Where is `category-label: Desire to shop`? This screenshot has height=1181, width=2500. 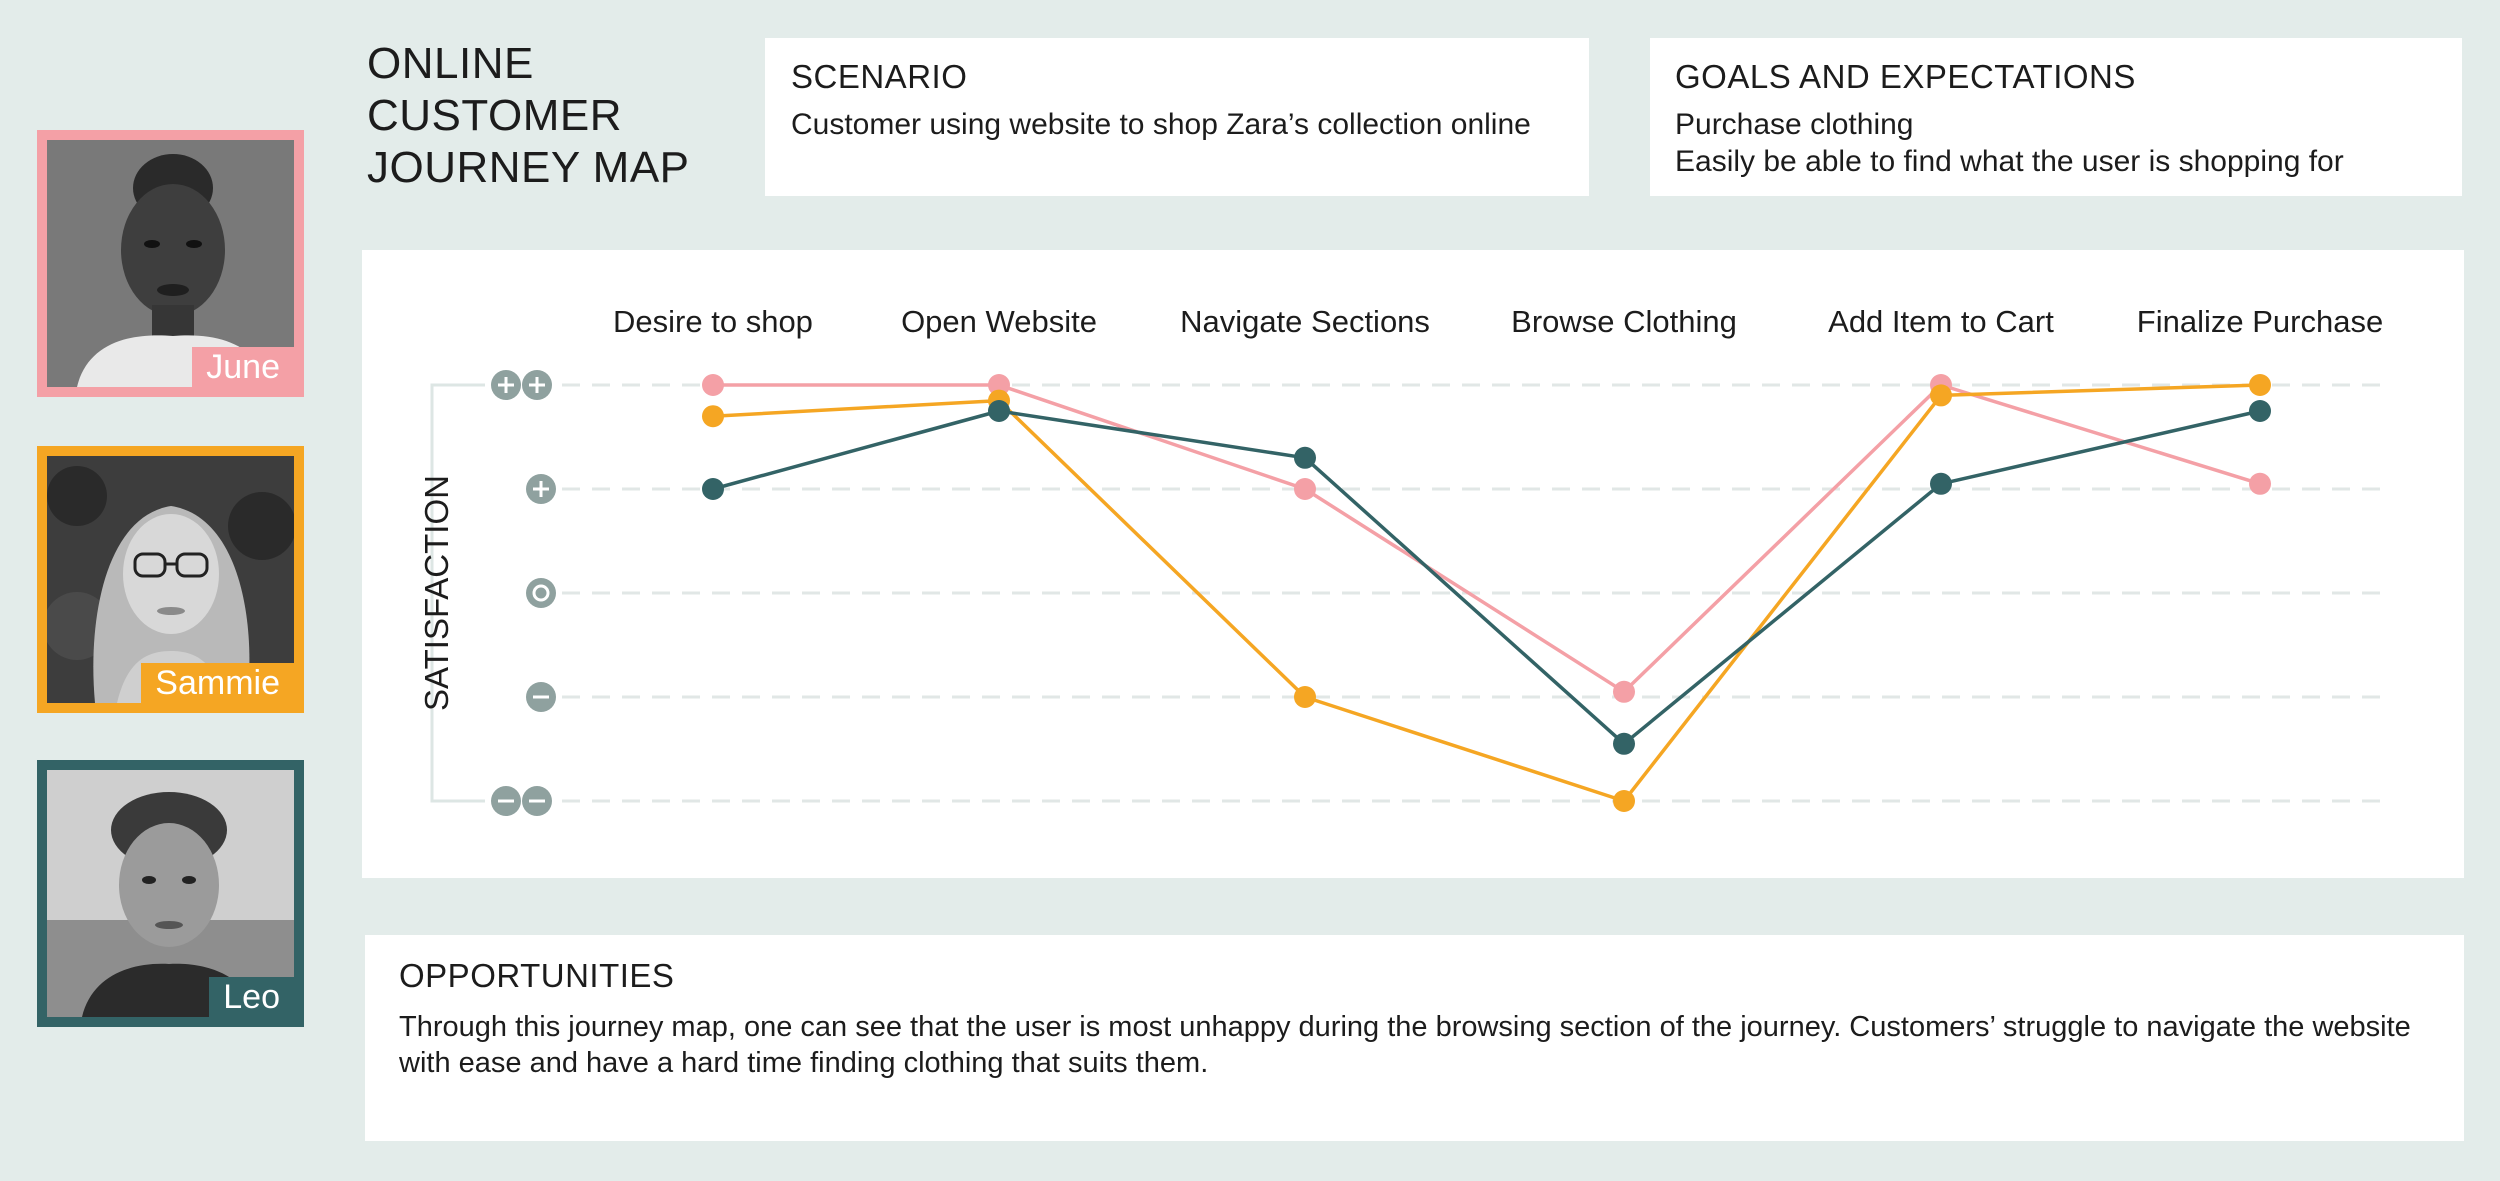
category-label: Desire to shop is located at coordinates (713, 321).